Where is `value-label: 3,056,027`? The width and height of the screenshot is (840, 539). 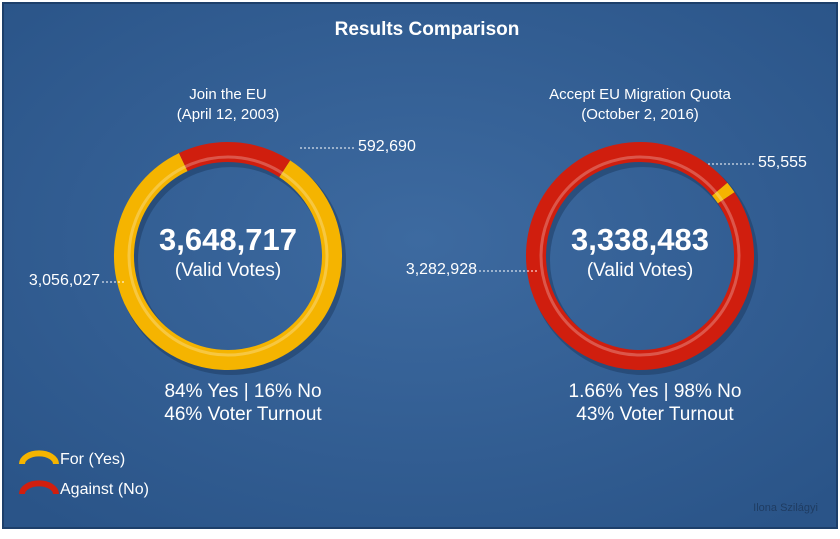 value-label: 3,056,027 is located at coordinates (64, 280).